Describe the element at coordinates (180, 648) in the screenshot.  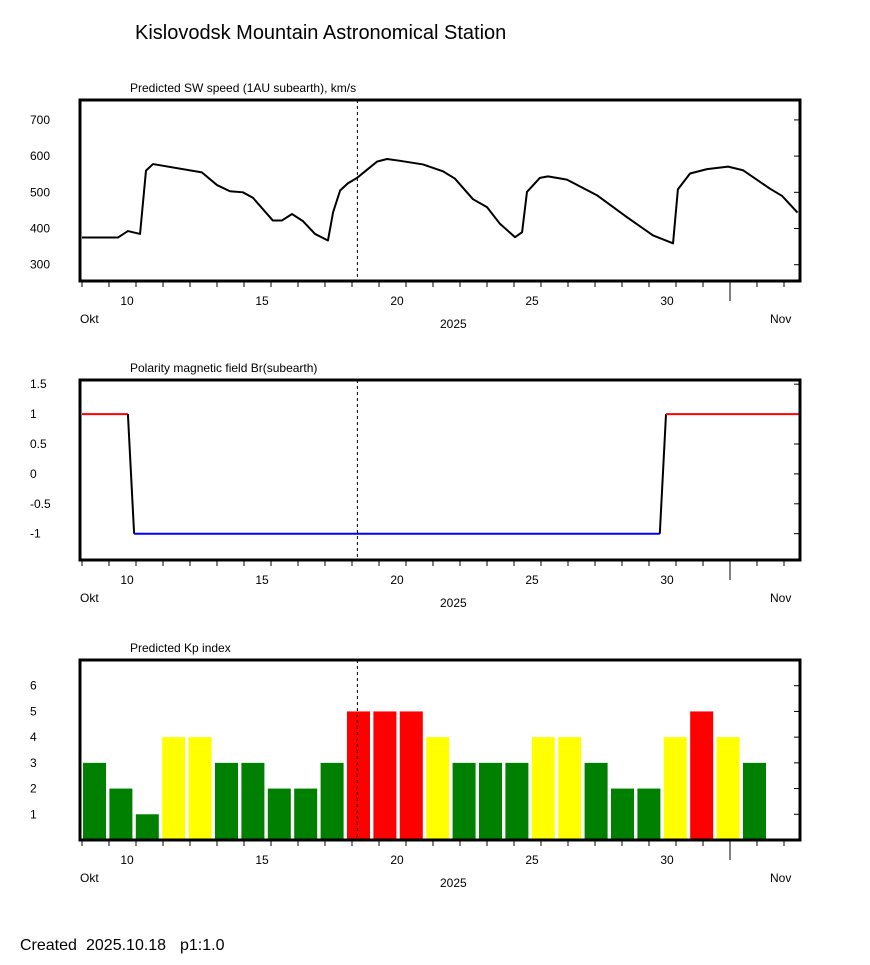
I see `panel-title: Predicted Kp index` at that location.